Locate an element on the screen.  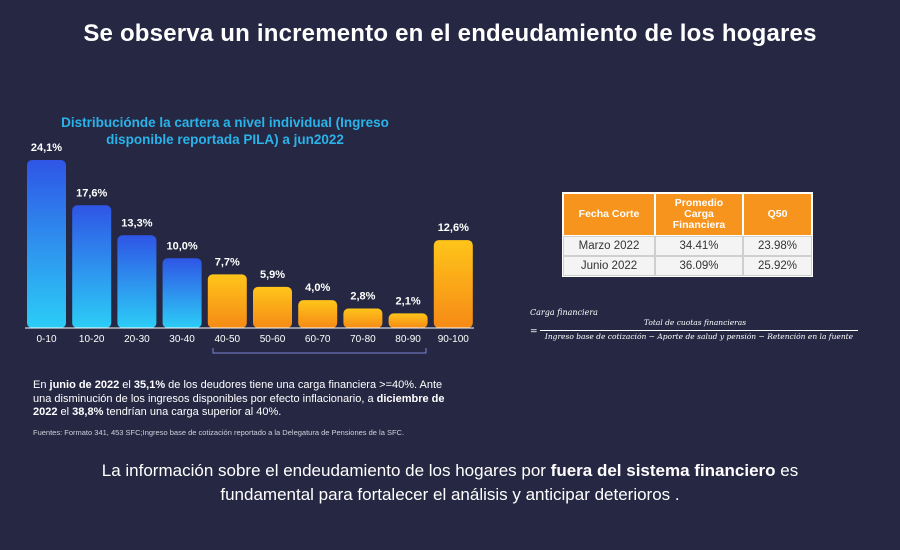
table-cell: Marzo 2022 is located at coordinates (609, 246).